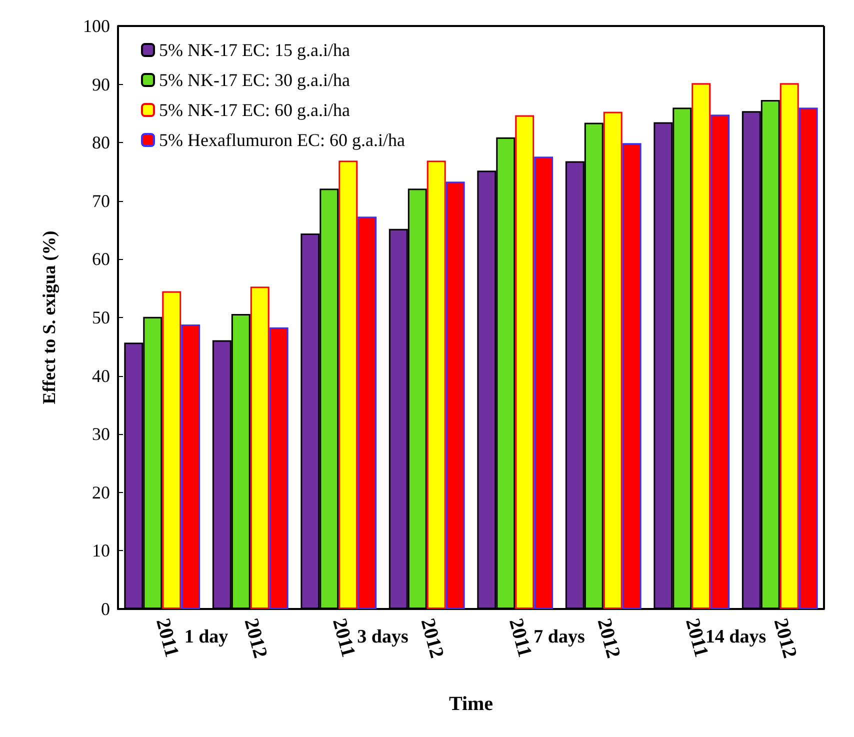 Image resolution: width=854 pixels, height=737 pixels. Describe the element at coordinates (559, 637) in the screenshot. I see `text: 7 days` at that location.